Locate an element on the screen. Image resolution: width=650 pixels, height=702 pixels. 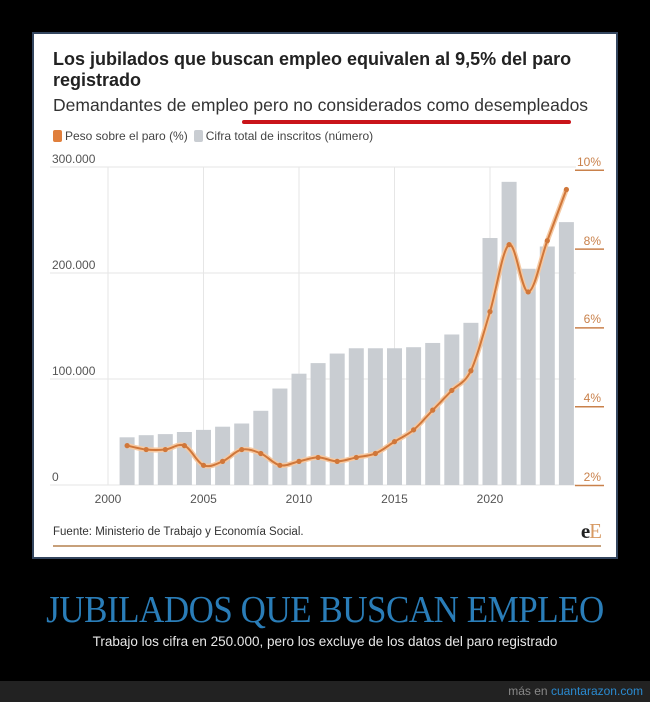
bar-2011 is located at coordinates (318, 424).